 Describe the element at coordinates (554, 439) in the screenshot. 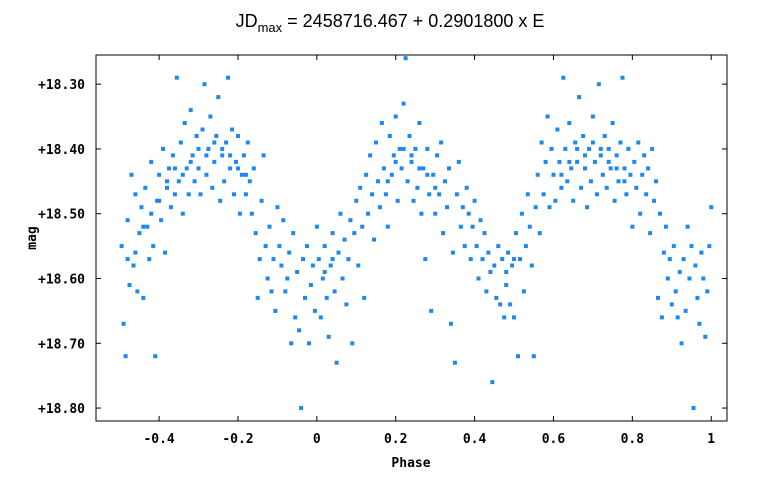

I see `x-tick-label: 0.6` at that location.